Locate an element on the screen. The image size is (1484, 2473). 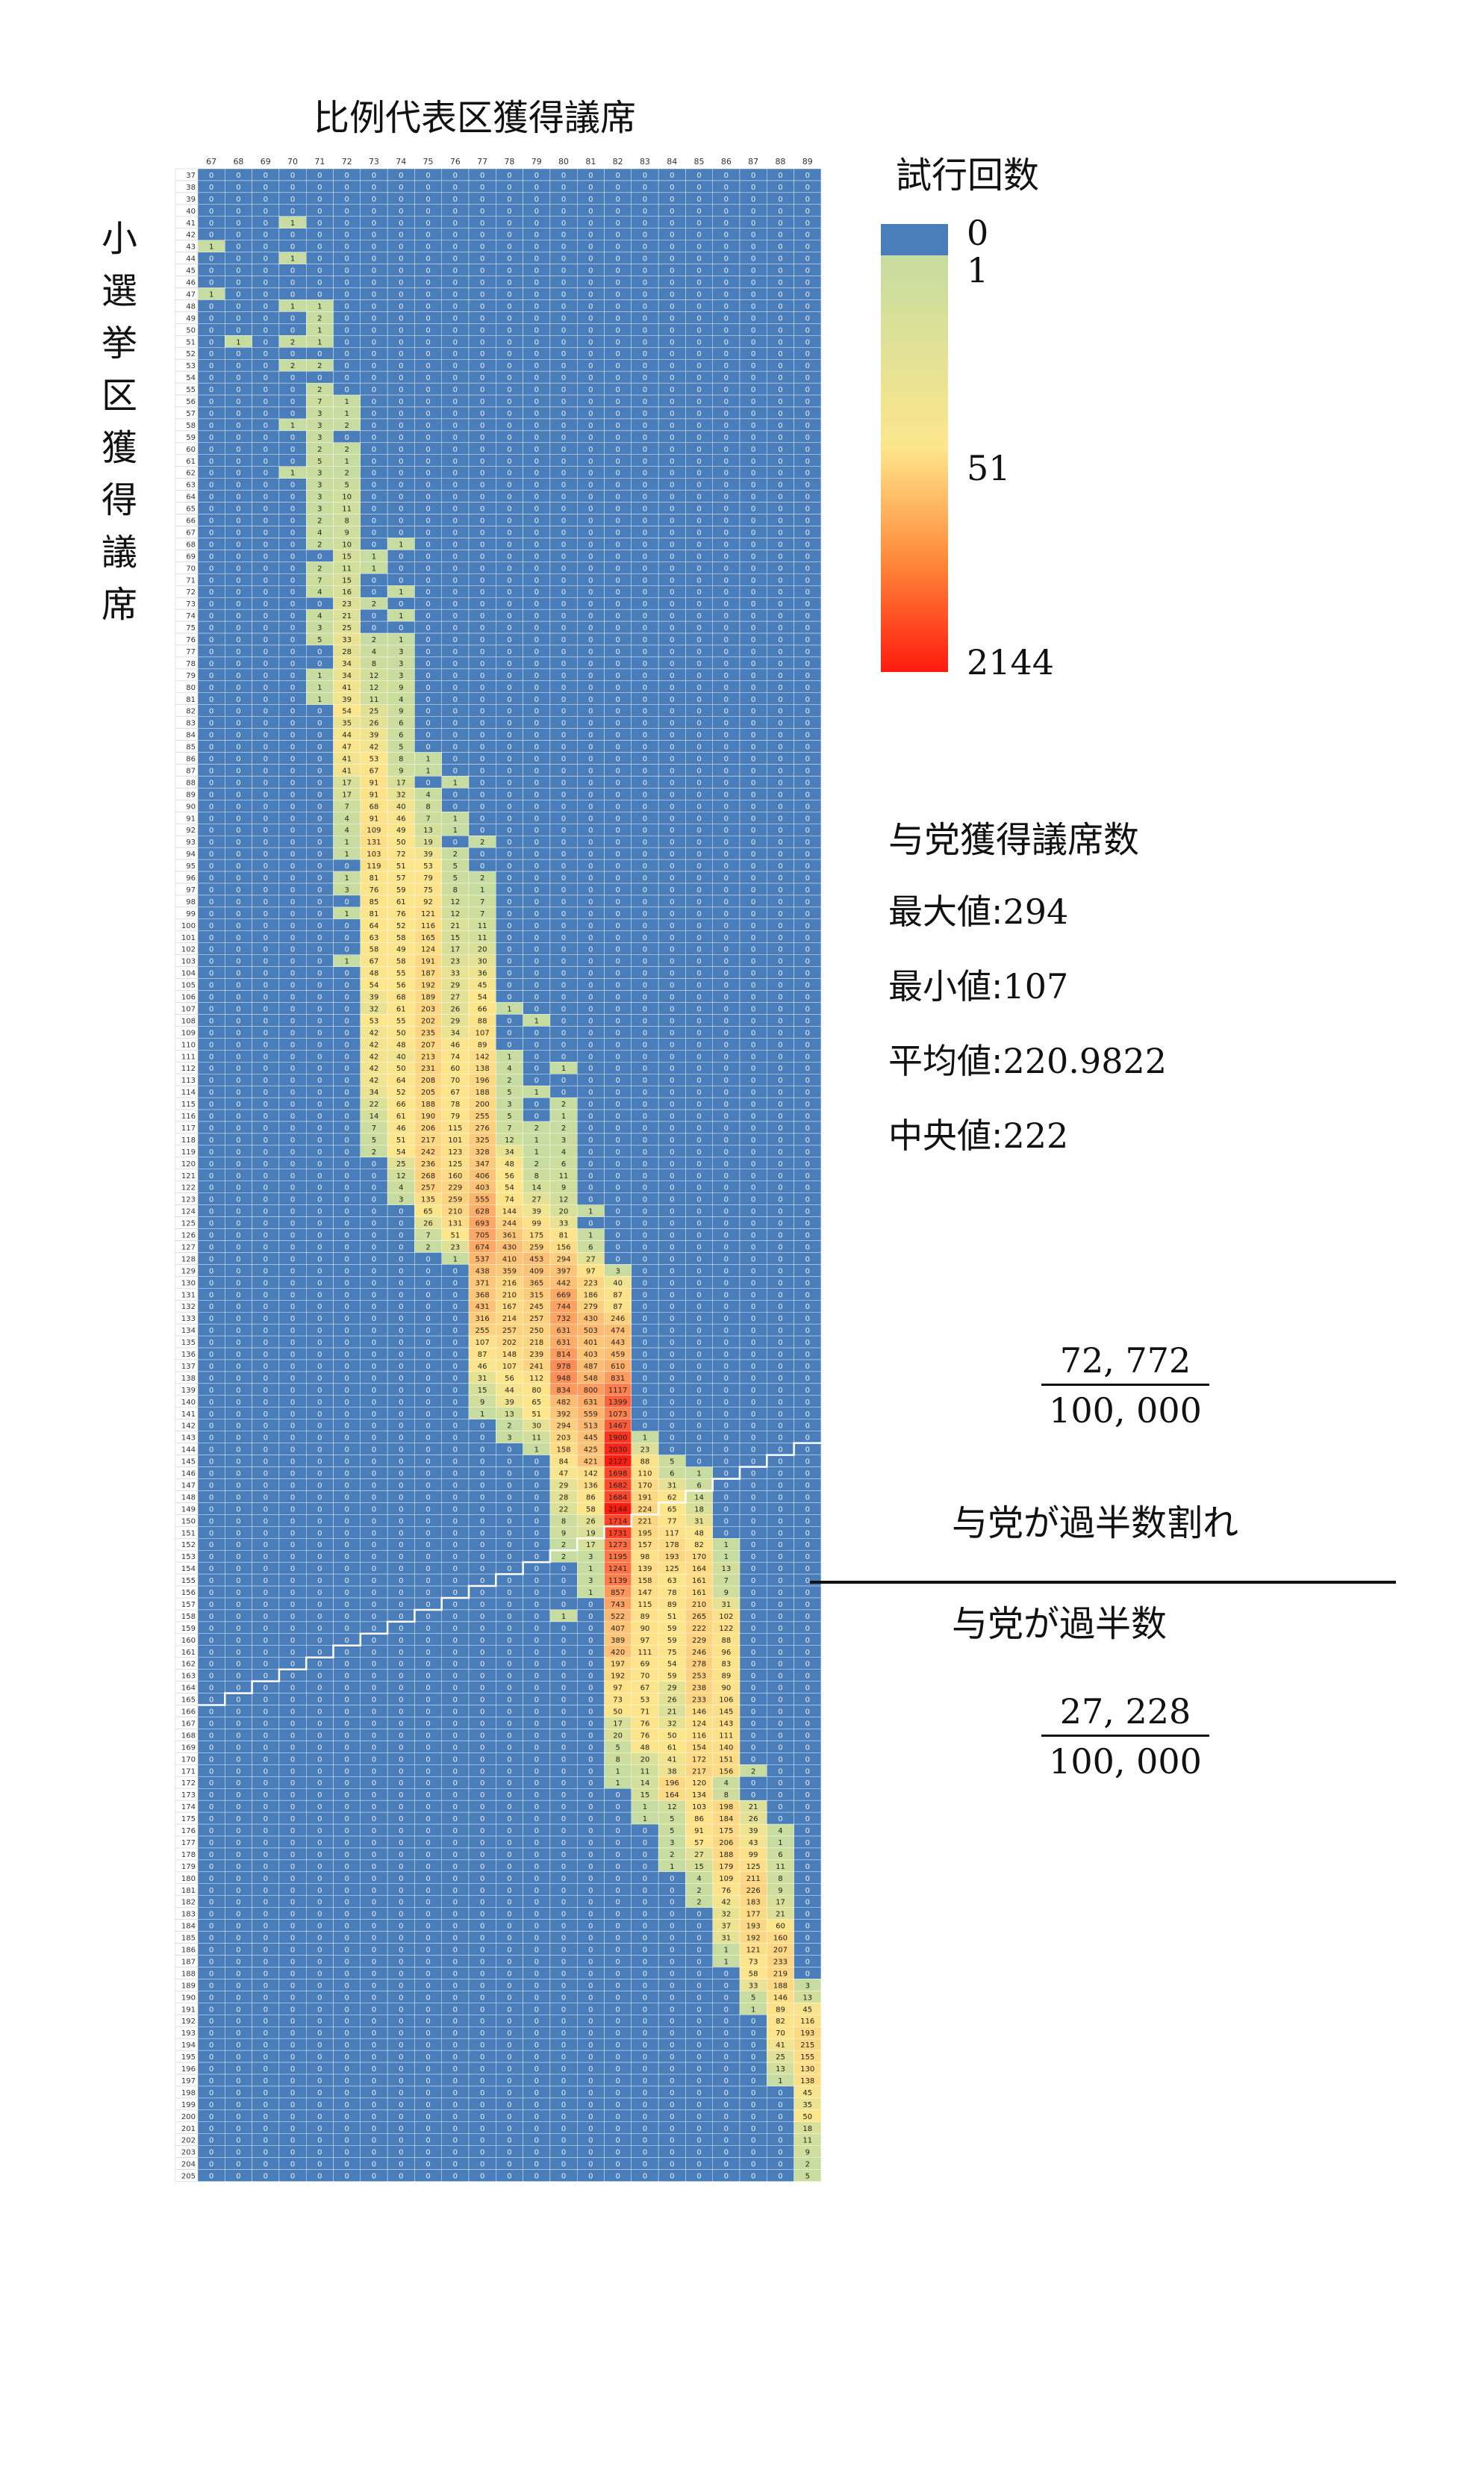
y-tick-label: 108 is located at coordinates (188, 1021).